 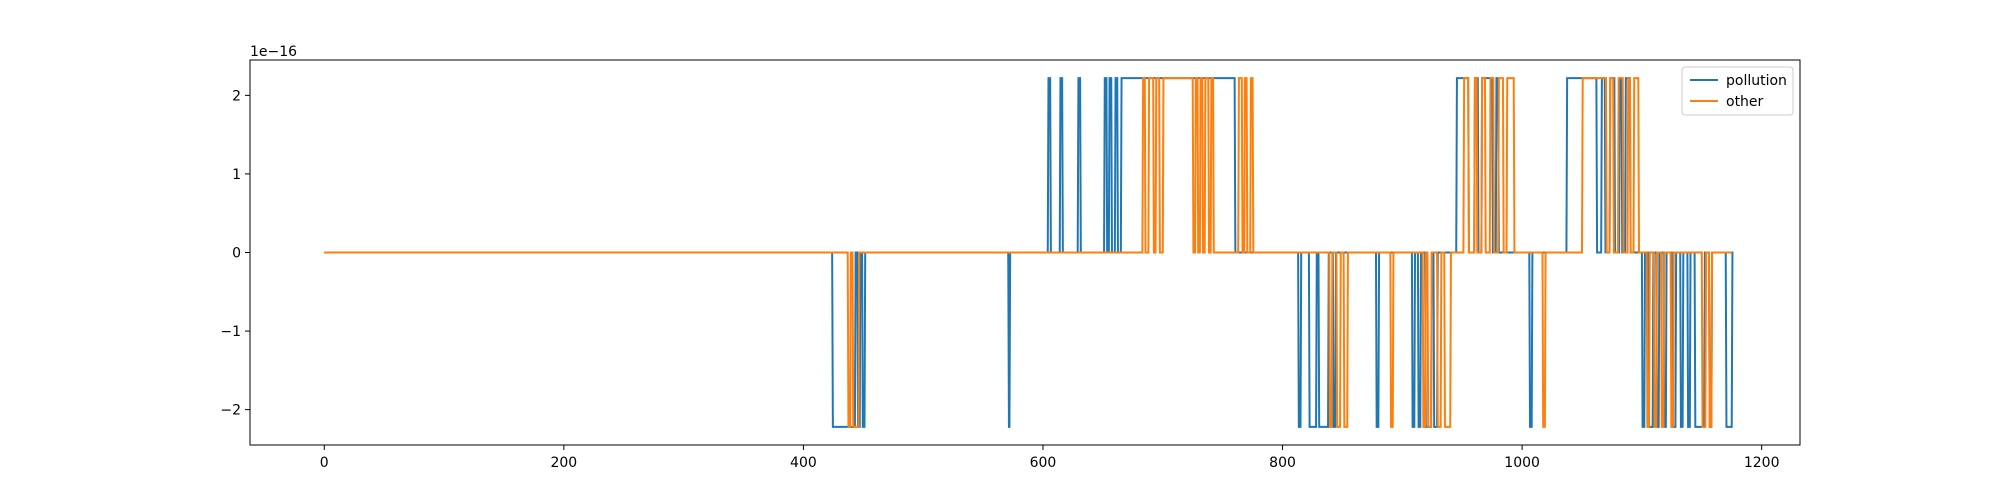 What do you see at coordinates (1745, 102) in the screenshot?
I see `legend-label-other: other` at bounding box center [1745, 102].